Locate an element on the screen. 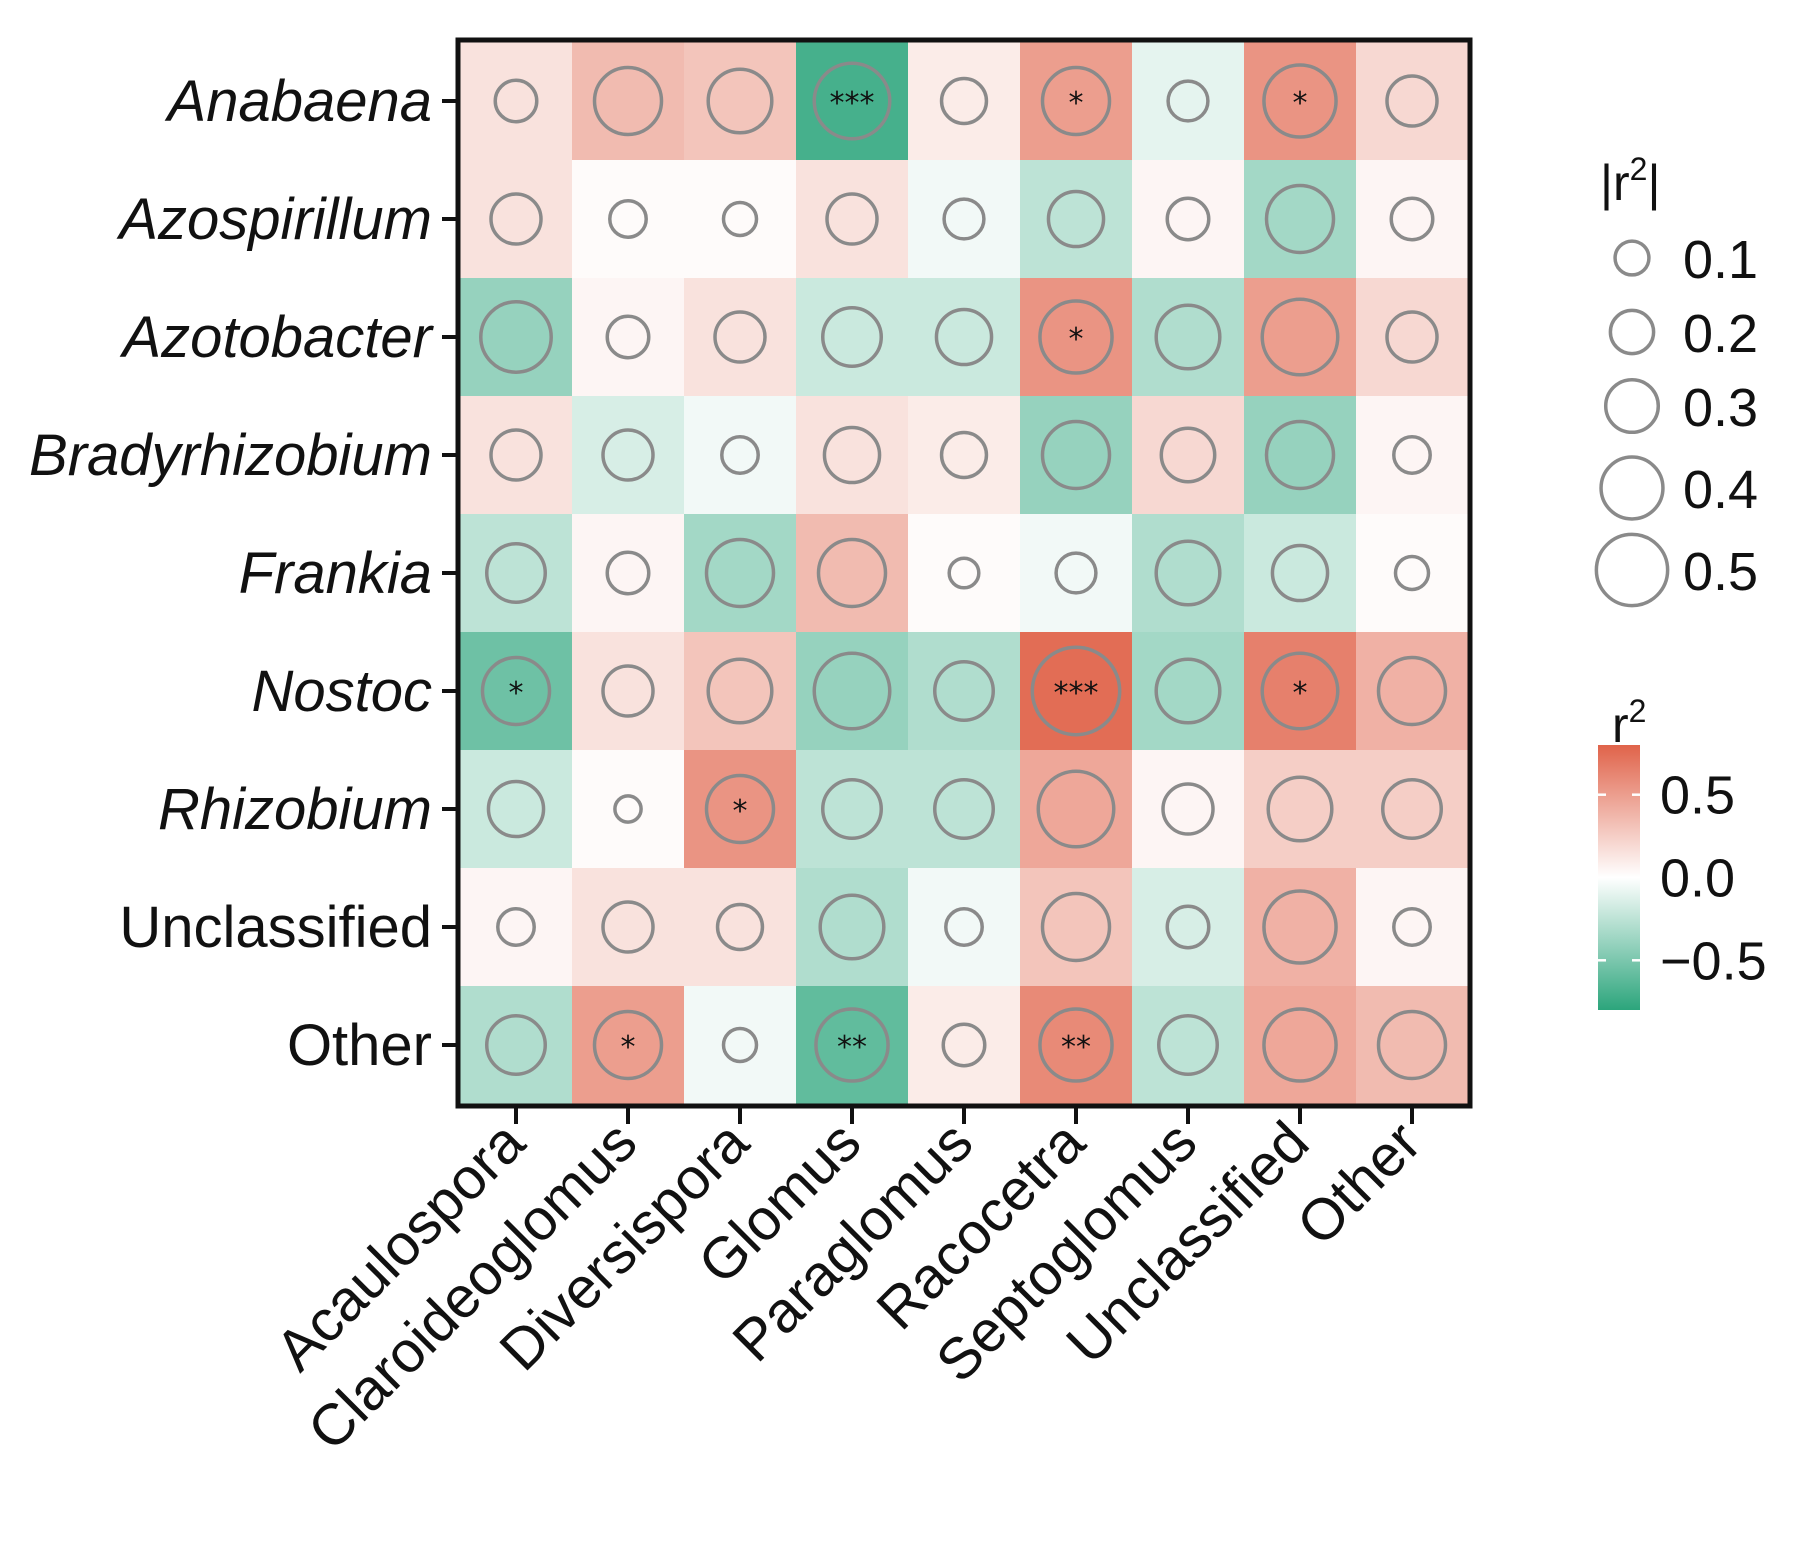  colorbar-tick-label: −0.5 is located at coordinates (1713, 961).